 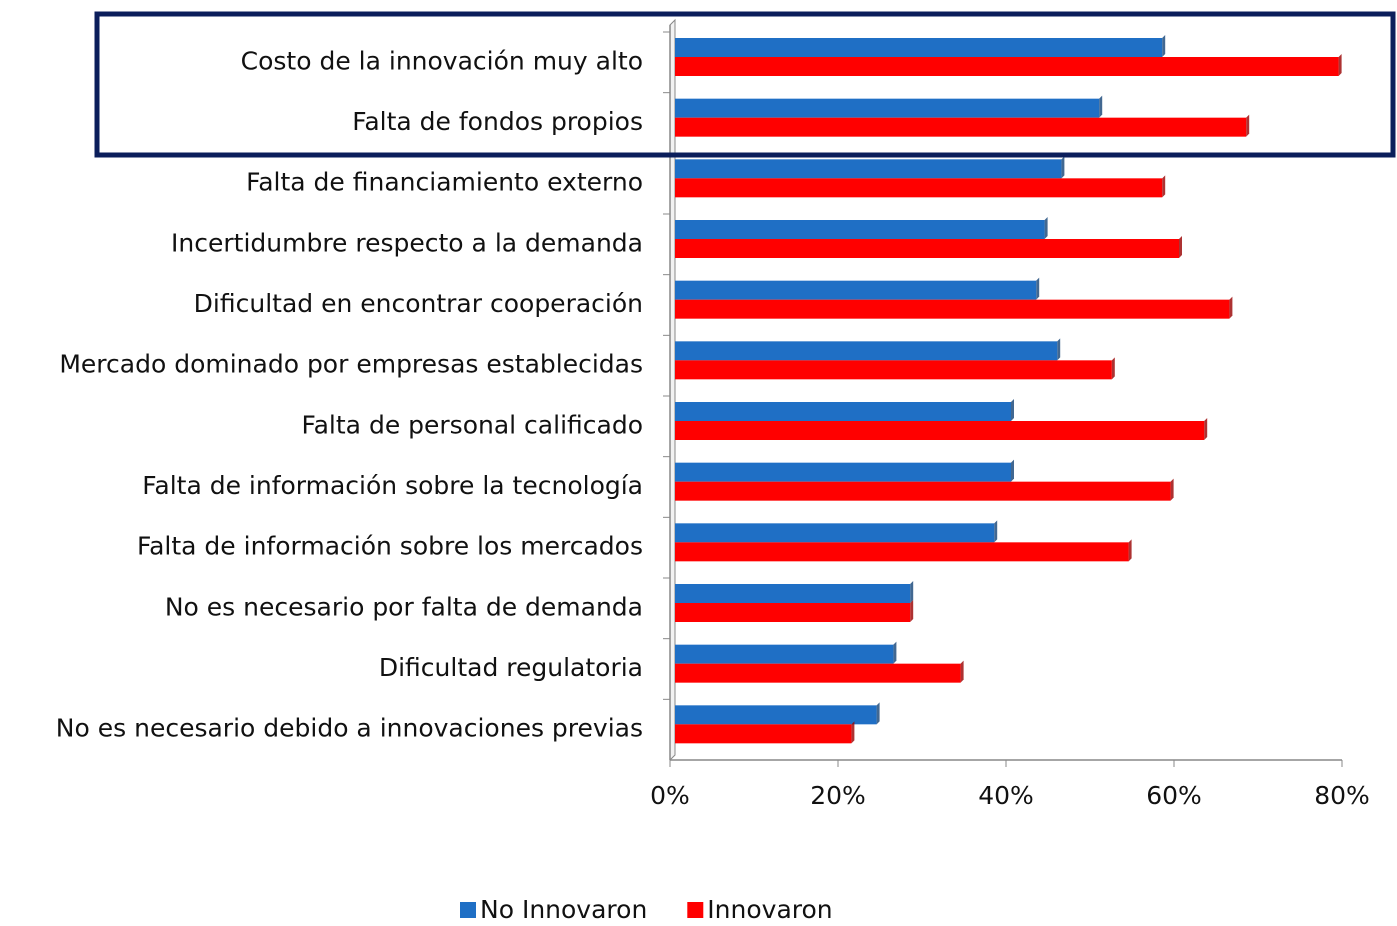 I want to click on x-tick-label: 40%, so click(x=1006, y=795).